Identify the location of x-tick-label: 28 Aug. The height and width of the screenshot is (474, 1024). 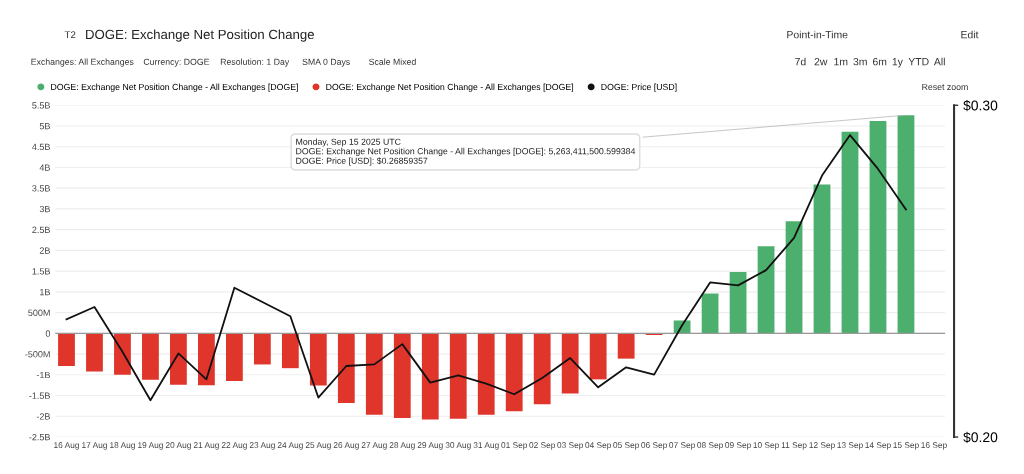
(402, 446).